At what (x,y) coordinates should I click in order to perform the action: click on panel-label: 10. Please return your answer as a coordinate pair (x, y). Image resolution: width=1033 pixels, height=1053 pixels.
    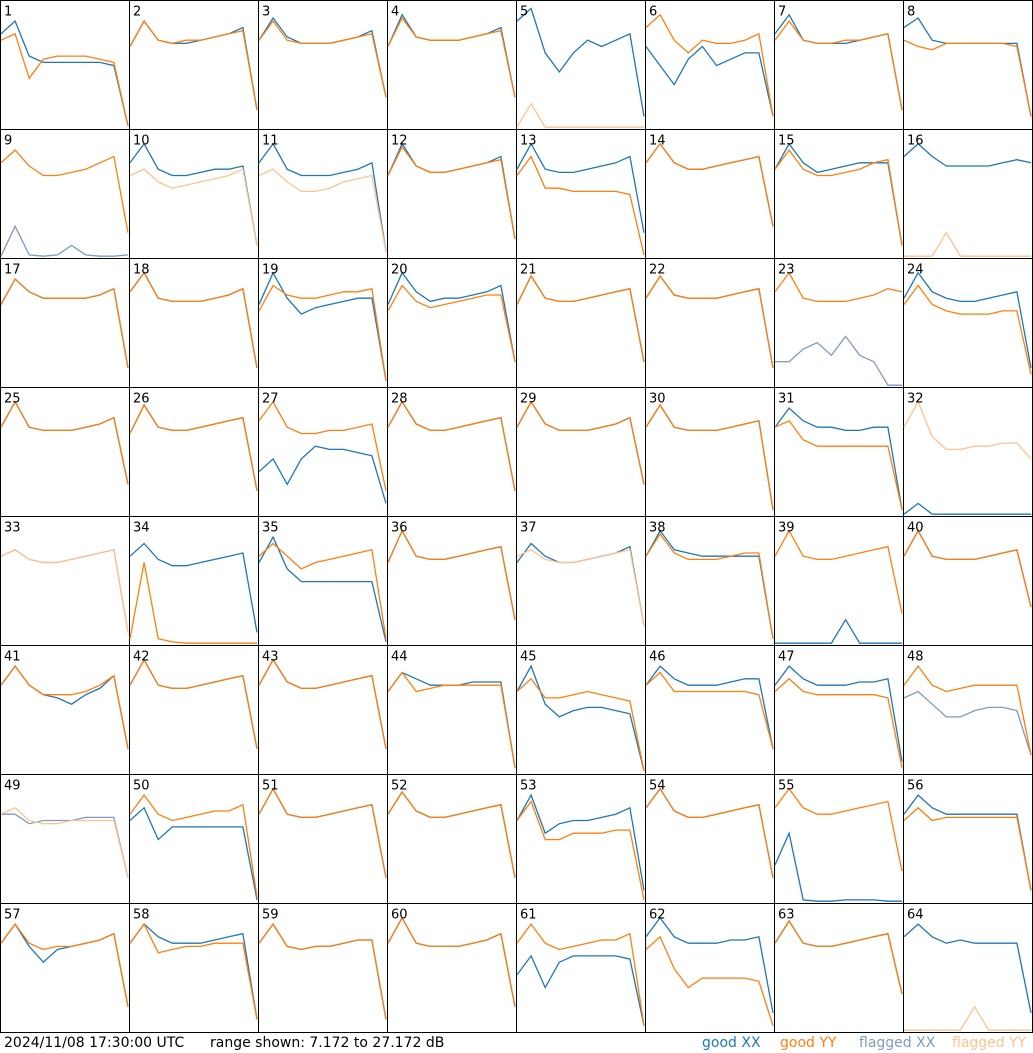
    Looking at the image, I should click on (141, 141).